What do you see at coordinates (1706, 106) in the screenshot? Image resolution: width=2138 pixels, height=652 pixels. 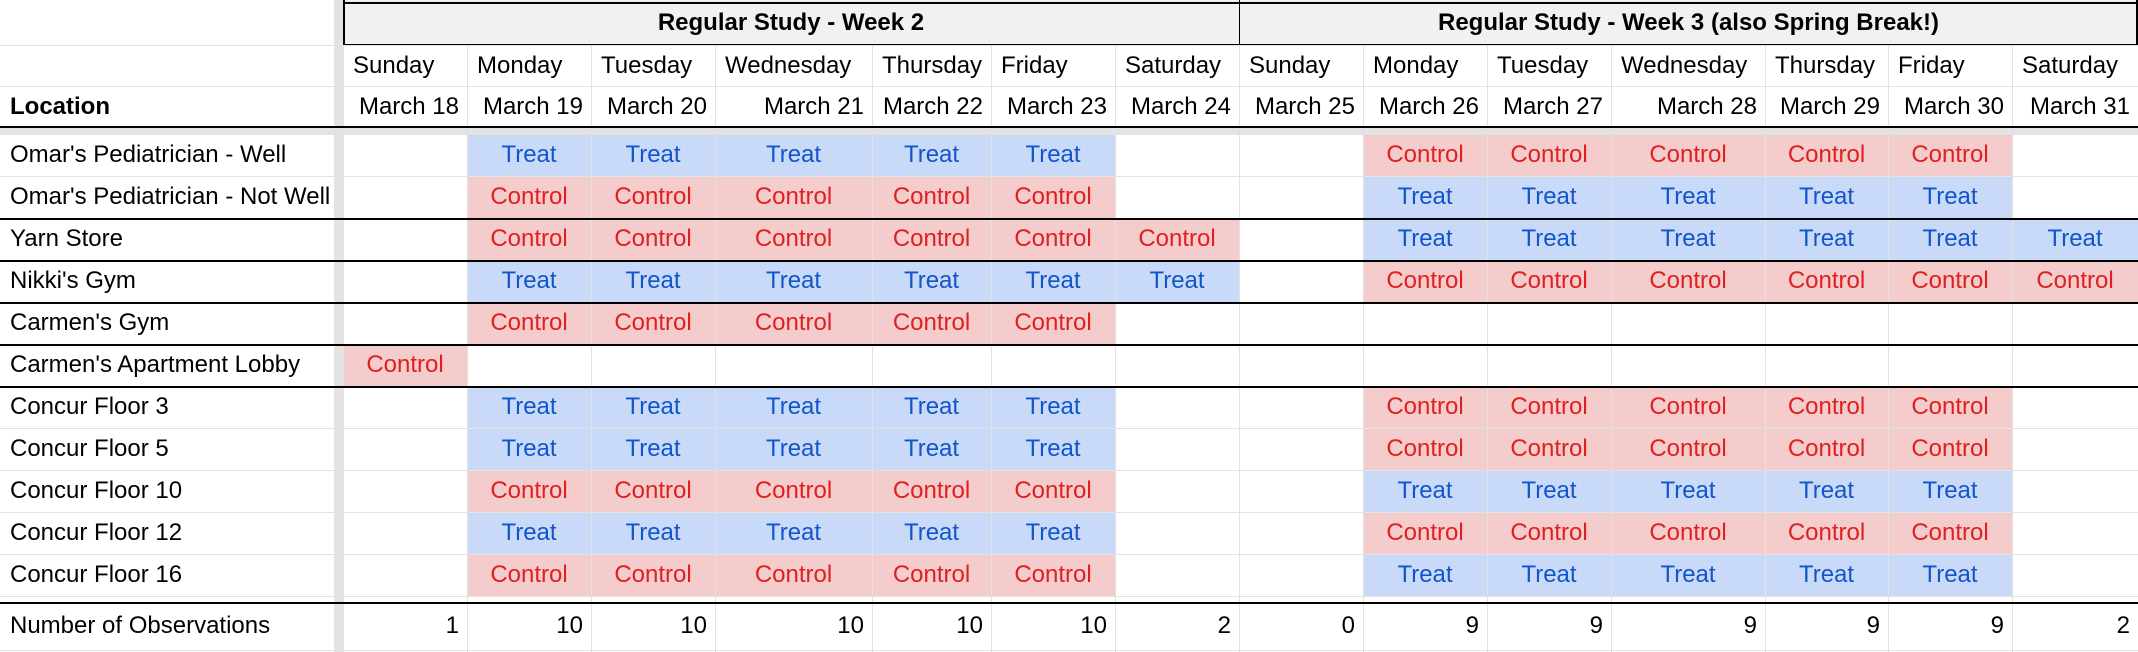 I see `date-header: March 28` at bounding box center [1706, 106].